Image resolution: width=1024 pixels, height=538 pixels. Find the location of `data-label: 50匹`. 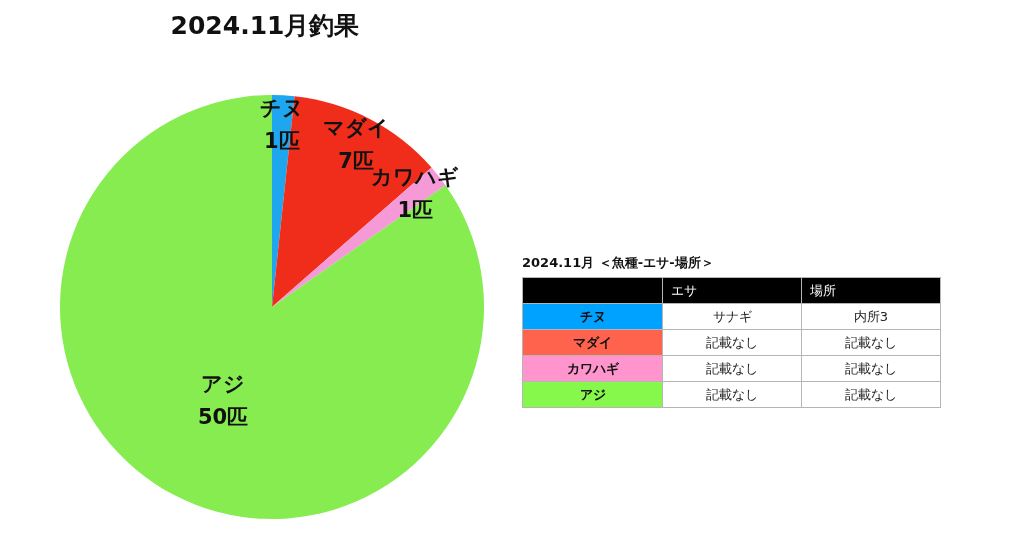

data-label: 50匹 is located at coordinates (223, 417).